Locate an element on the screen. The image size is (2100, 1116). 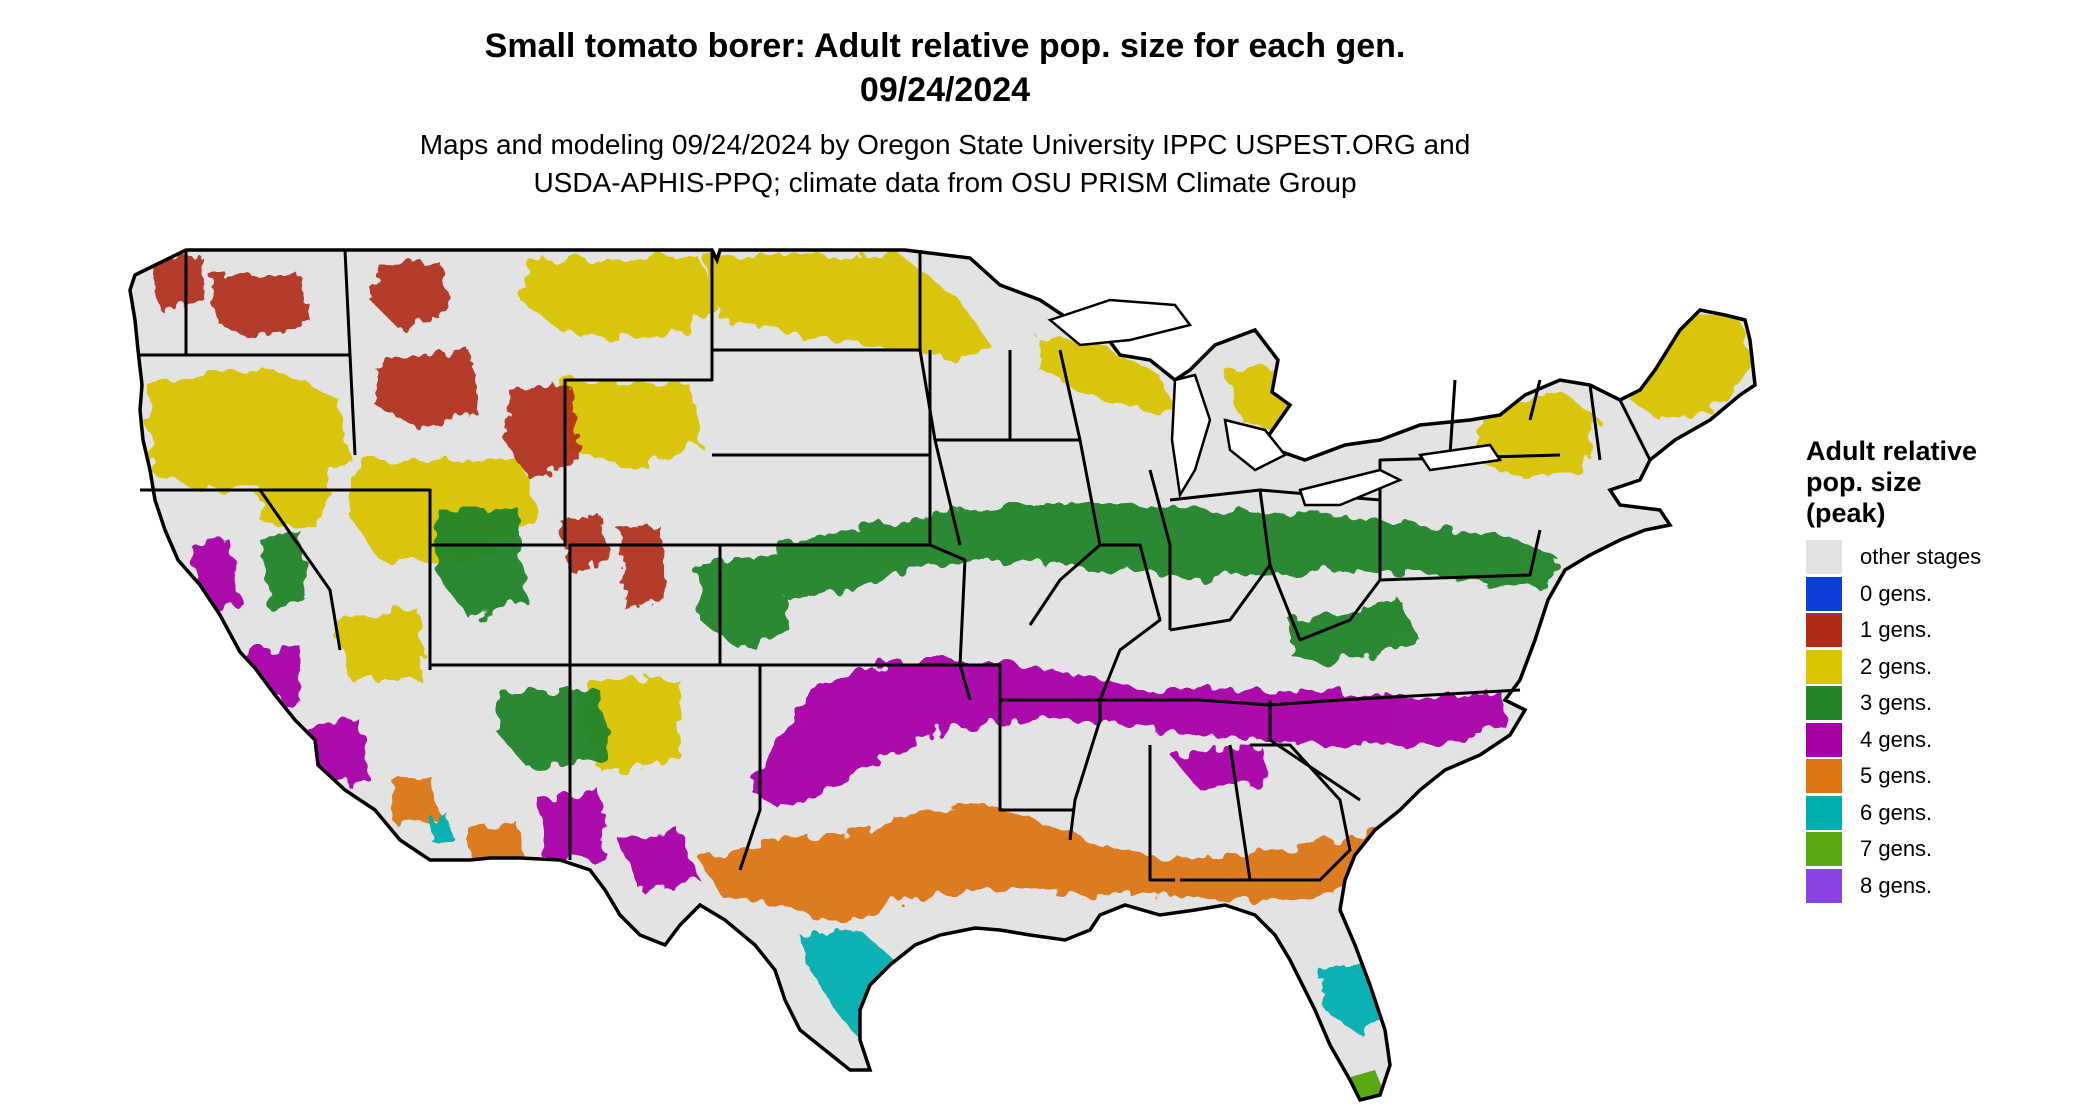
legend-label: 3 gens. is located at coordinates (1896, 703).